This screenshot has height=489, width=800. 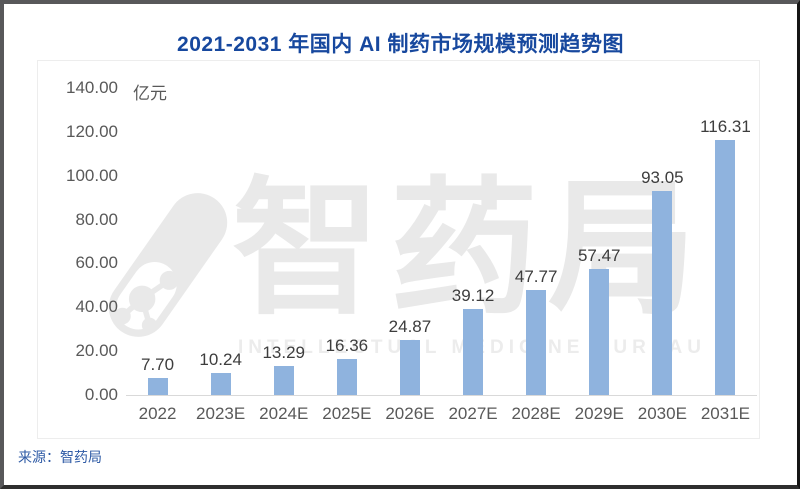 I want to click on x-tick-label: 2027E, so click(x=473, y=413).